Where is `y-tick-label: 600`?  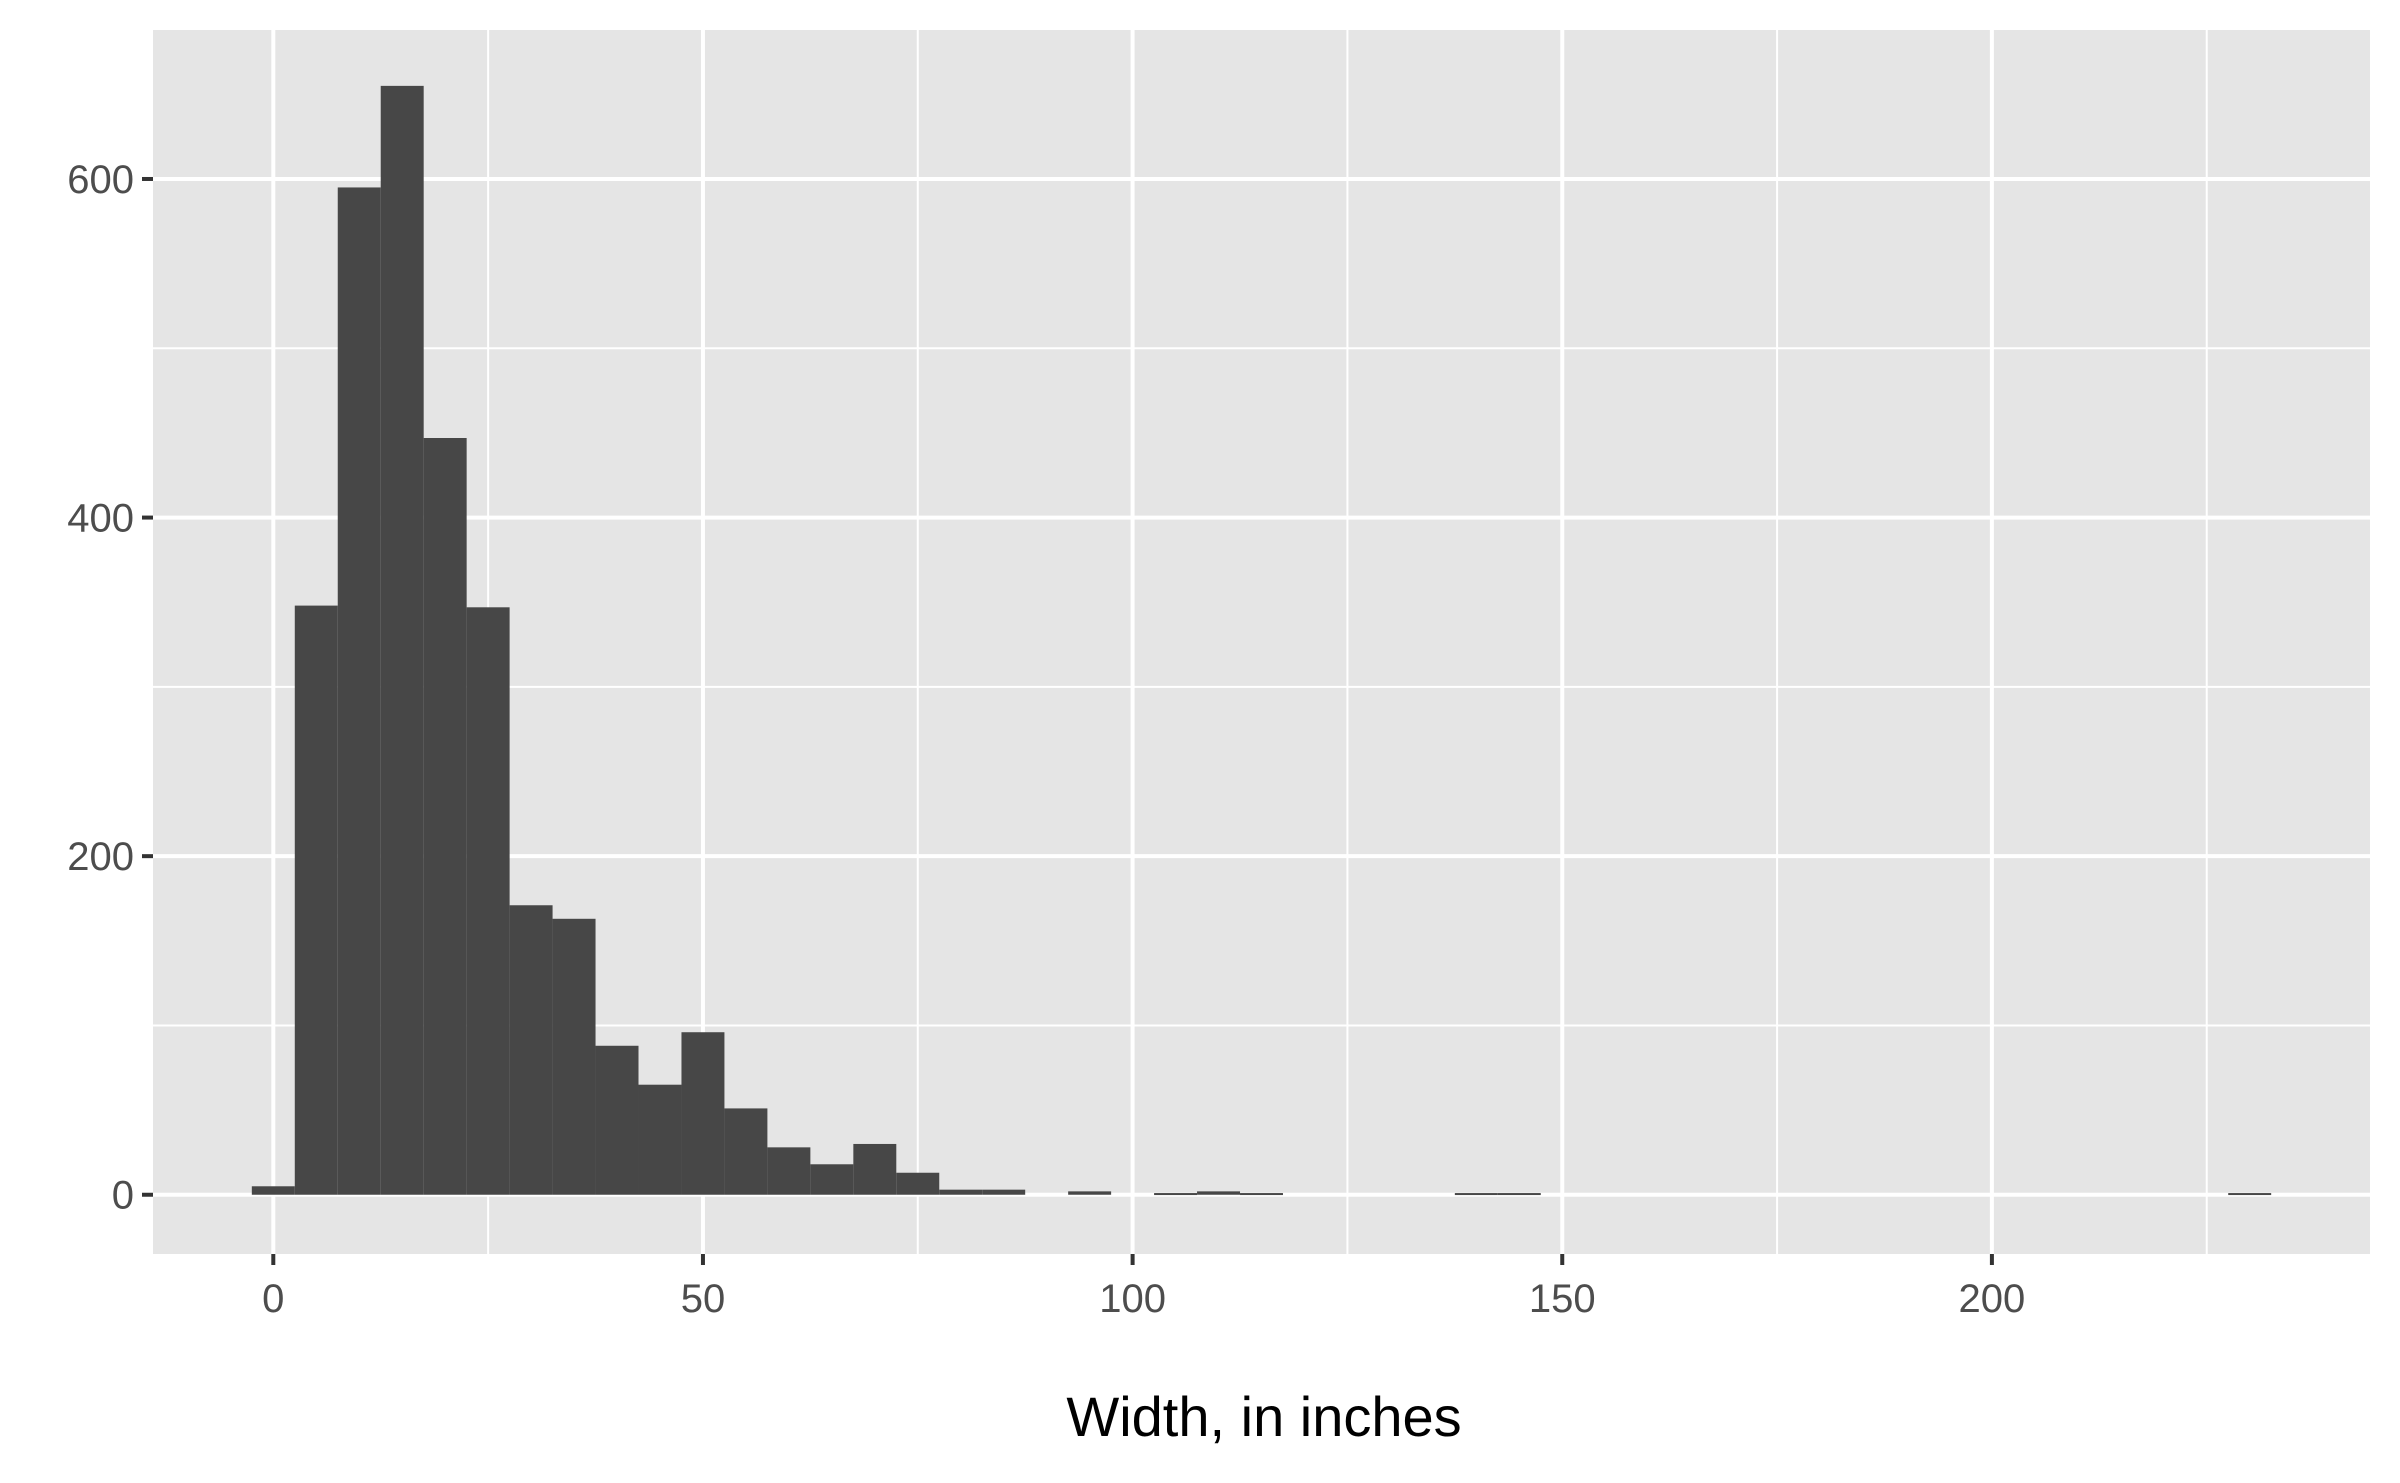 y-tick-label: 600 is located at coordinates (100, 180).